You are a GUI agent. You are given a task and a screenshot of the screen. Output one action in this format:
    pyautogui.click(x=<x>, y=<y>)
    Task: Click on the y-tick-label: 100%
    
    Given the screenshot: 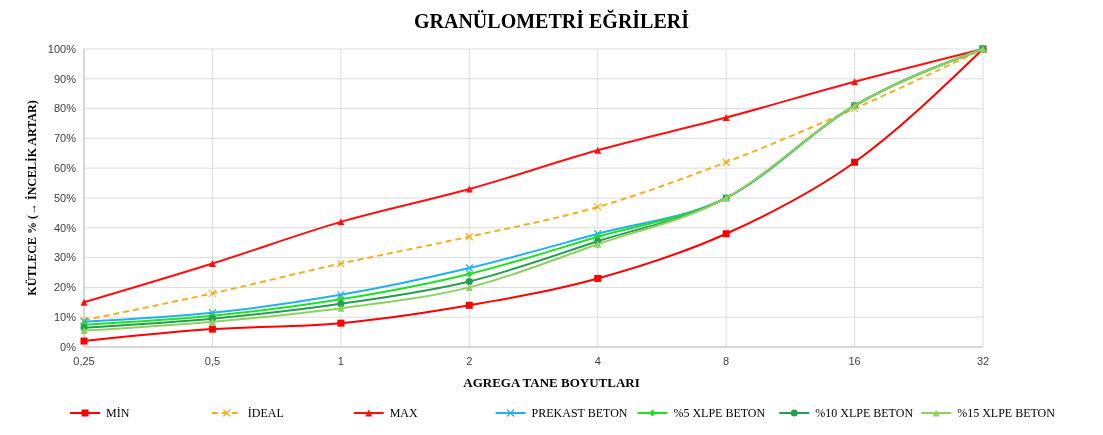 What is the action you would take?
    pyautogui.click(x=62, y=48)
    